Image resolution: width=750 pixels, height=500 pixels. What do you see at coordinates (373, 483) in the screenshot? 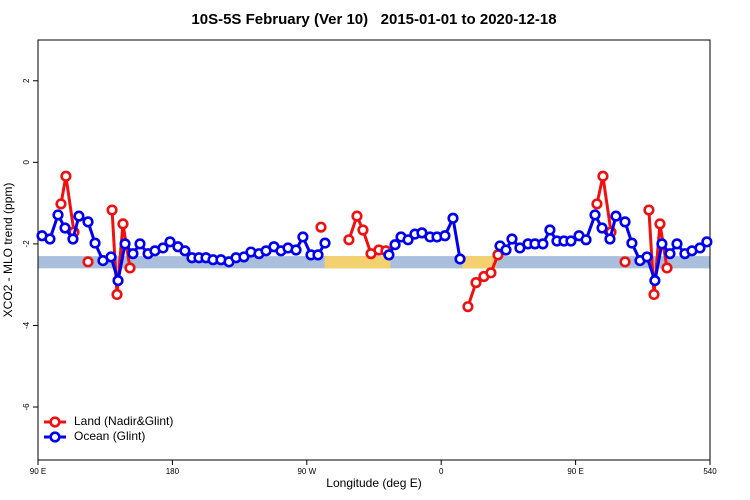
I see `x-axis-label: Longitude (deg E)` at bounding box center [373, 483].